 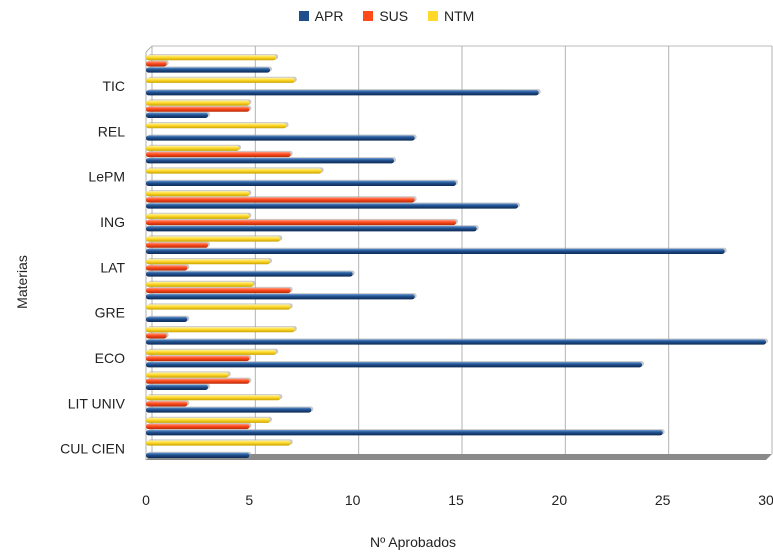 I want to click on x-tick-label: 5, so click(x=249, y=500).